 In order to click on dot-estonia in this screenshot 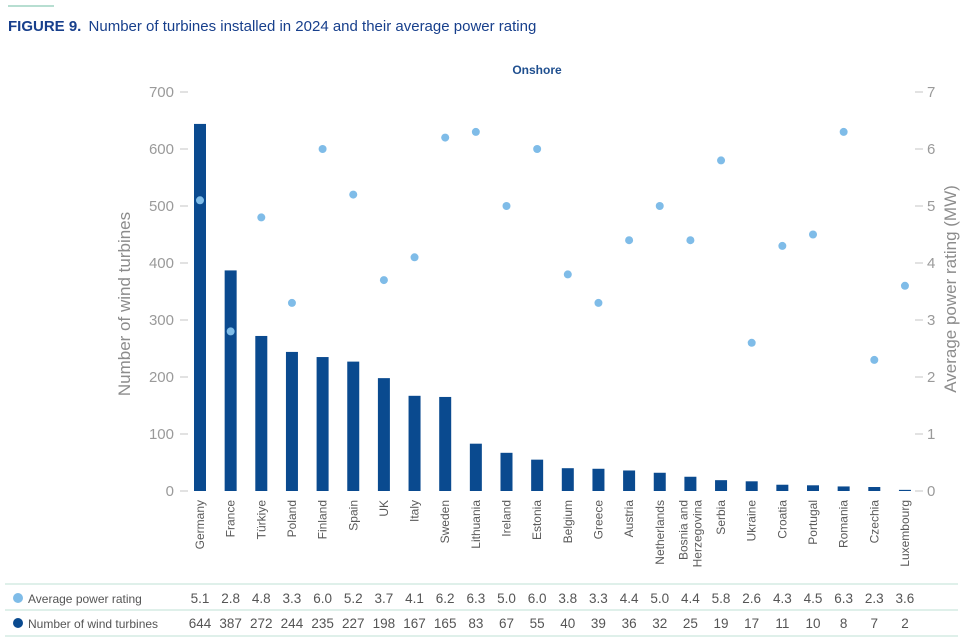, I will do `click(537, 149)`.